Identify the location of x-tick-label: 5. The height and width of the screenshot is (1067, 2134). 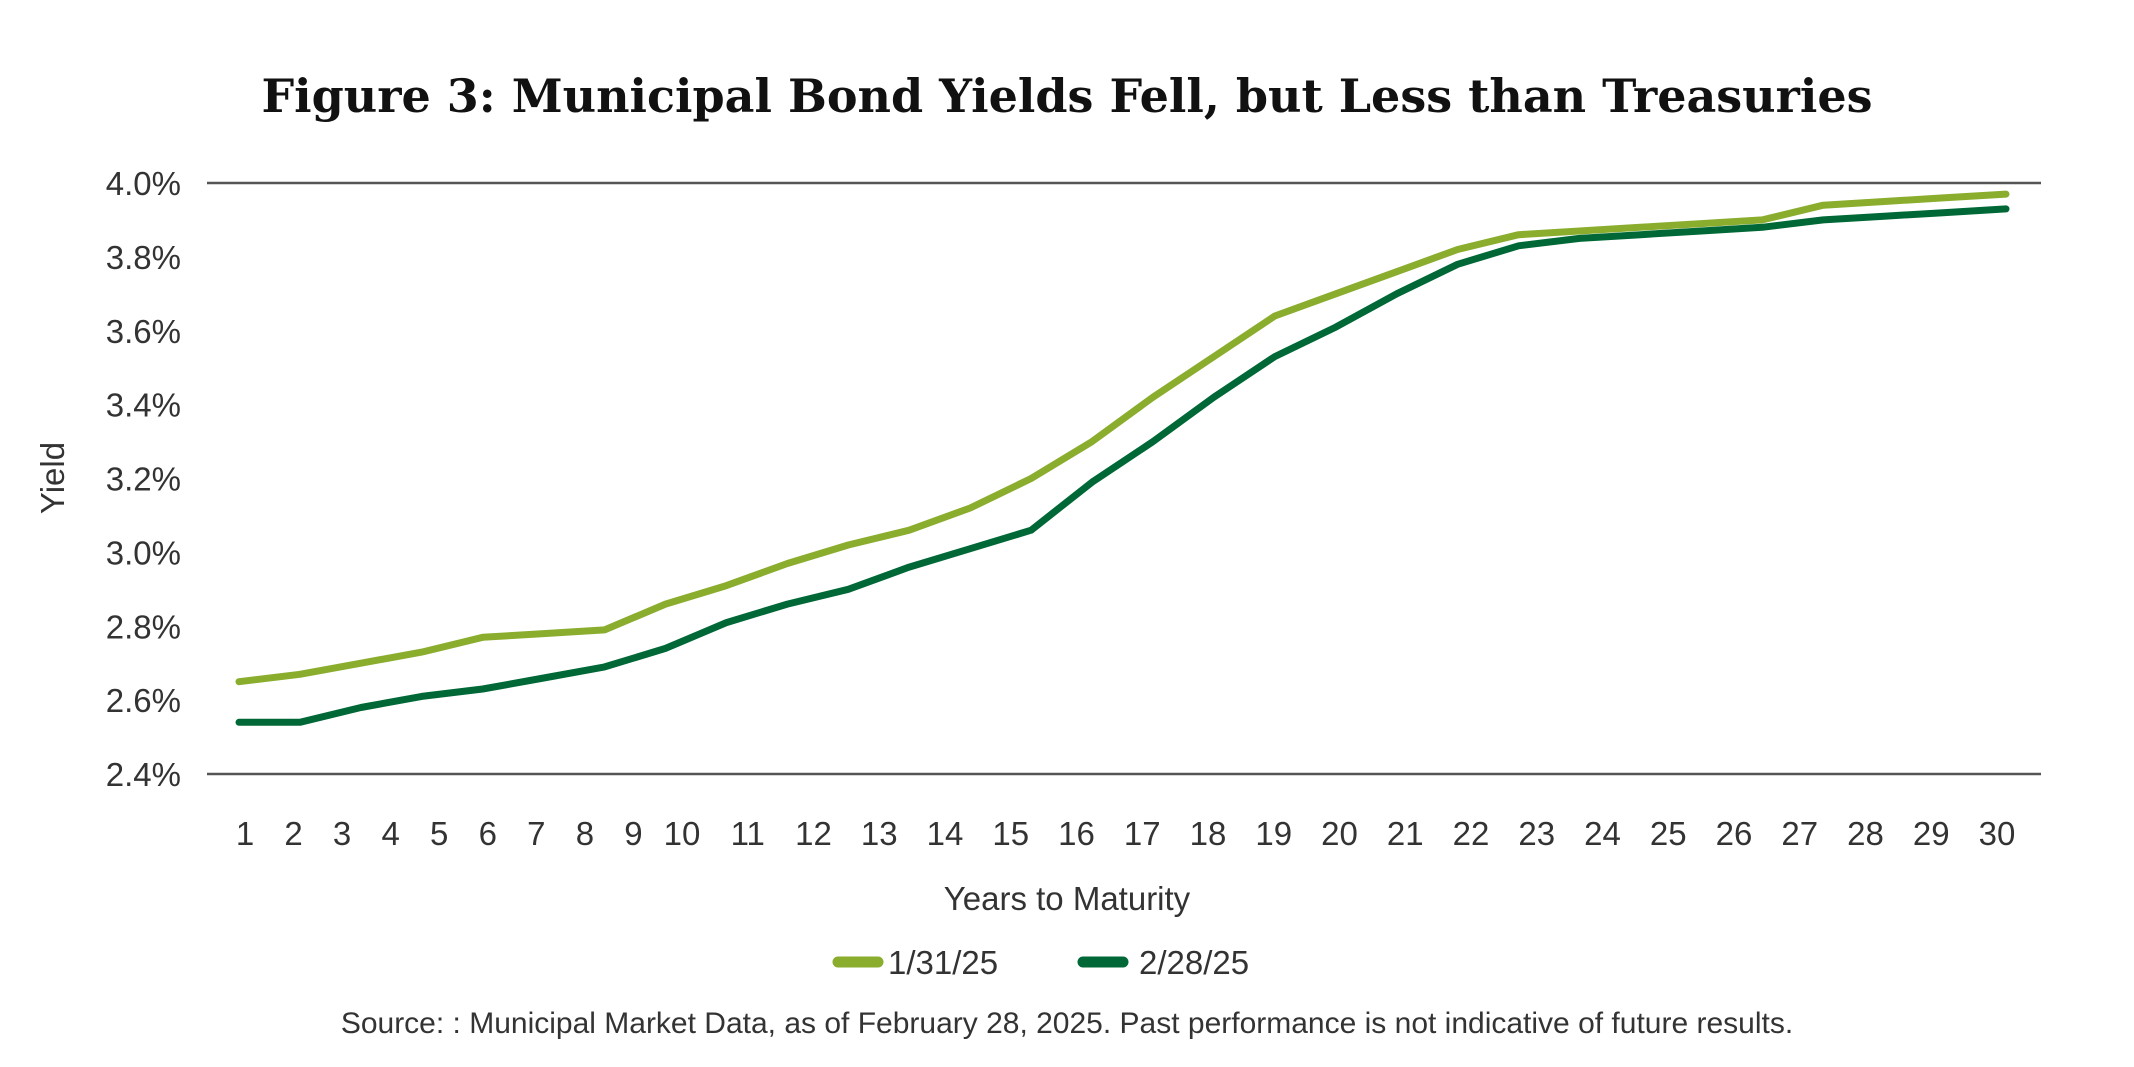
(439, 833).